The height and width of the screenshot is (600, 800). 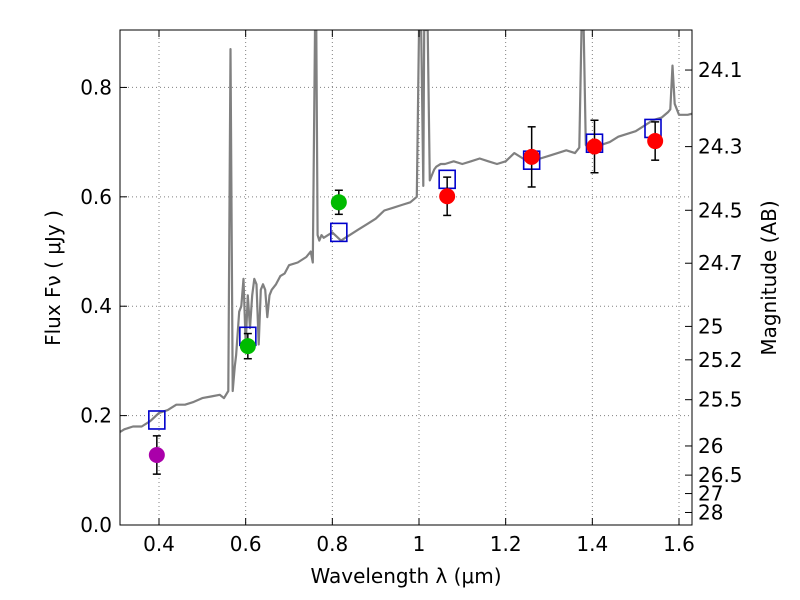 I want to click on y-tick-label: 0.6, so click(x=96, y=197).